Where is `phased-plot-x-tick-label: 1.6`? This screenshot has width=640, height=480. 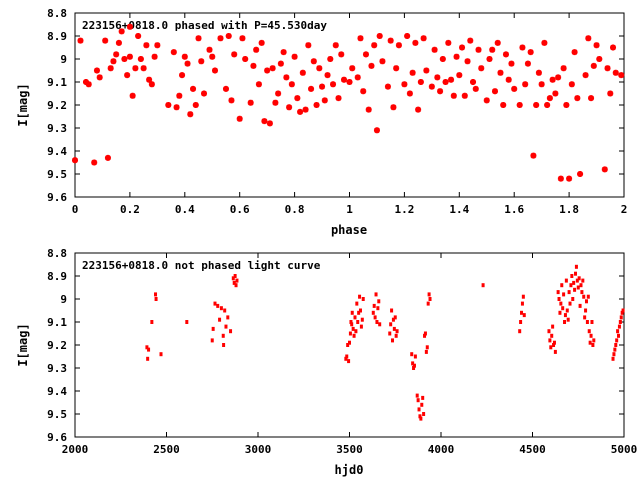
phased-plot-x-tick-label: 1.6 is located at coordinates (514, 209).